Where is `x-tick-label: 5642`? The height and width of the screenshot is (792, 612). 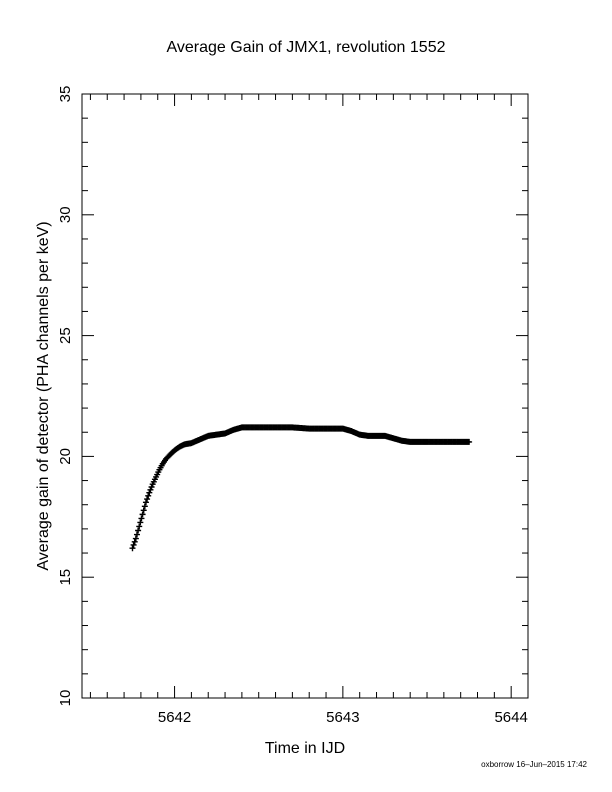 x-tick-label: 5642 is located at coordinates (174, 717).